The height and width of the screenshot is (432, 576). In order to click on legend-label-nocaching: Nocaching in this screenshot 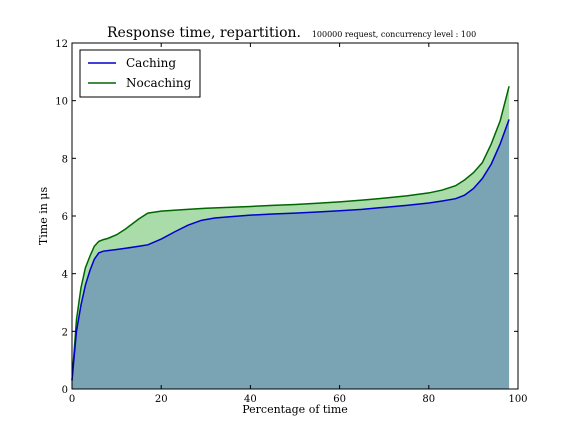, I will do `click(159, 83)`.